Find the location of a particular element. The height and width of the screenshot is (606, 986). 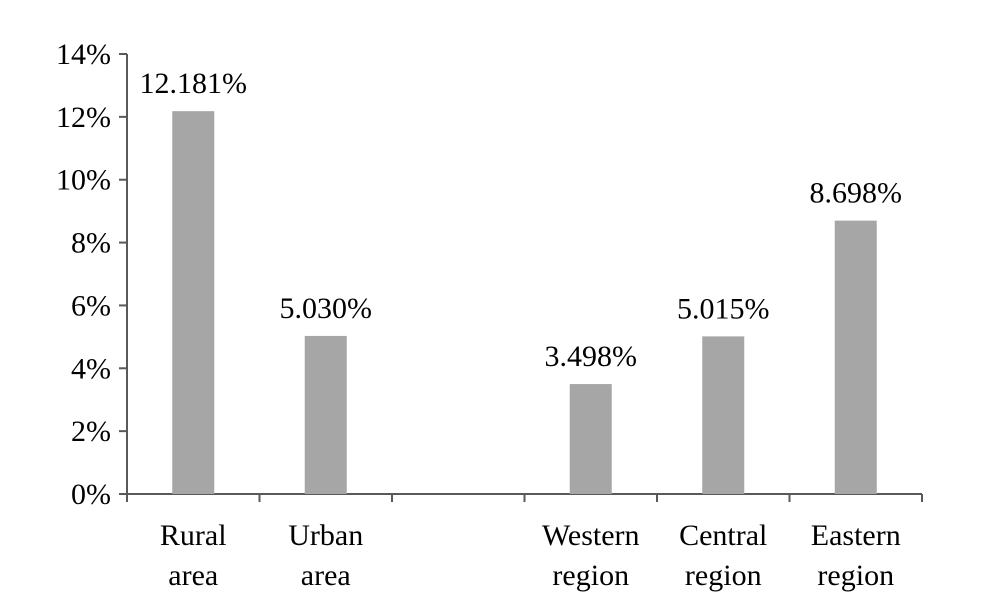

y-tick-label: 10% is located at coordinates (83, 180).